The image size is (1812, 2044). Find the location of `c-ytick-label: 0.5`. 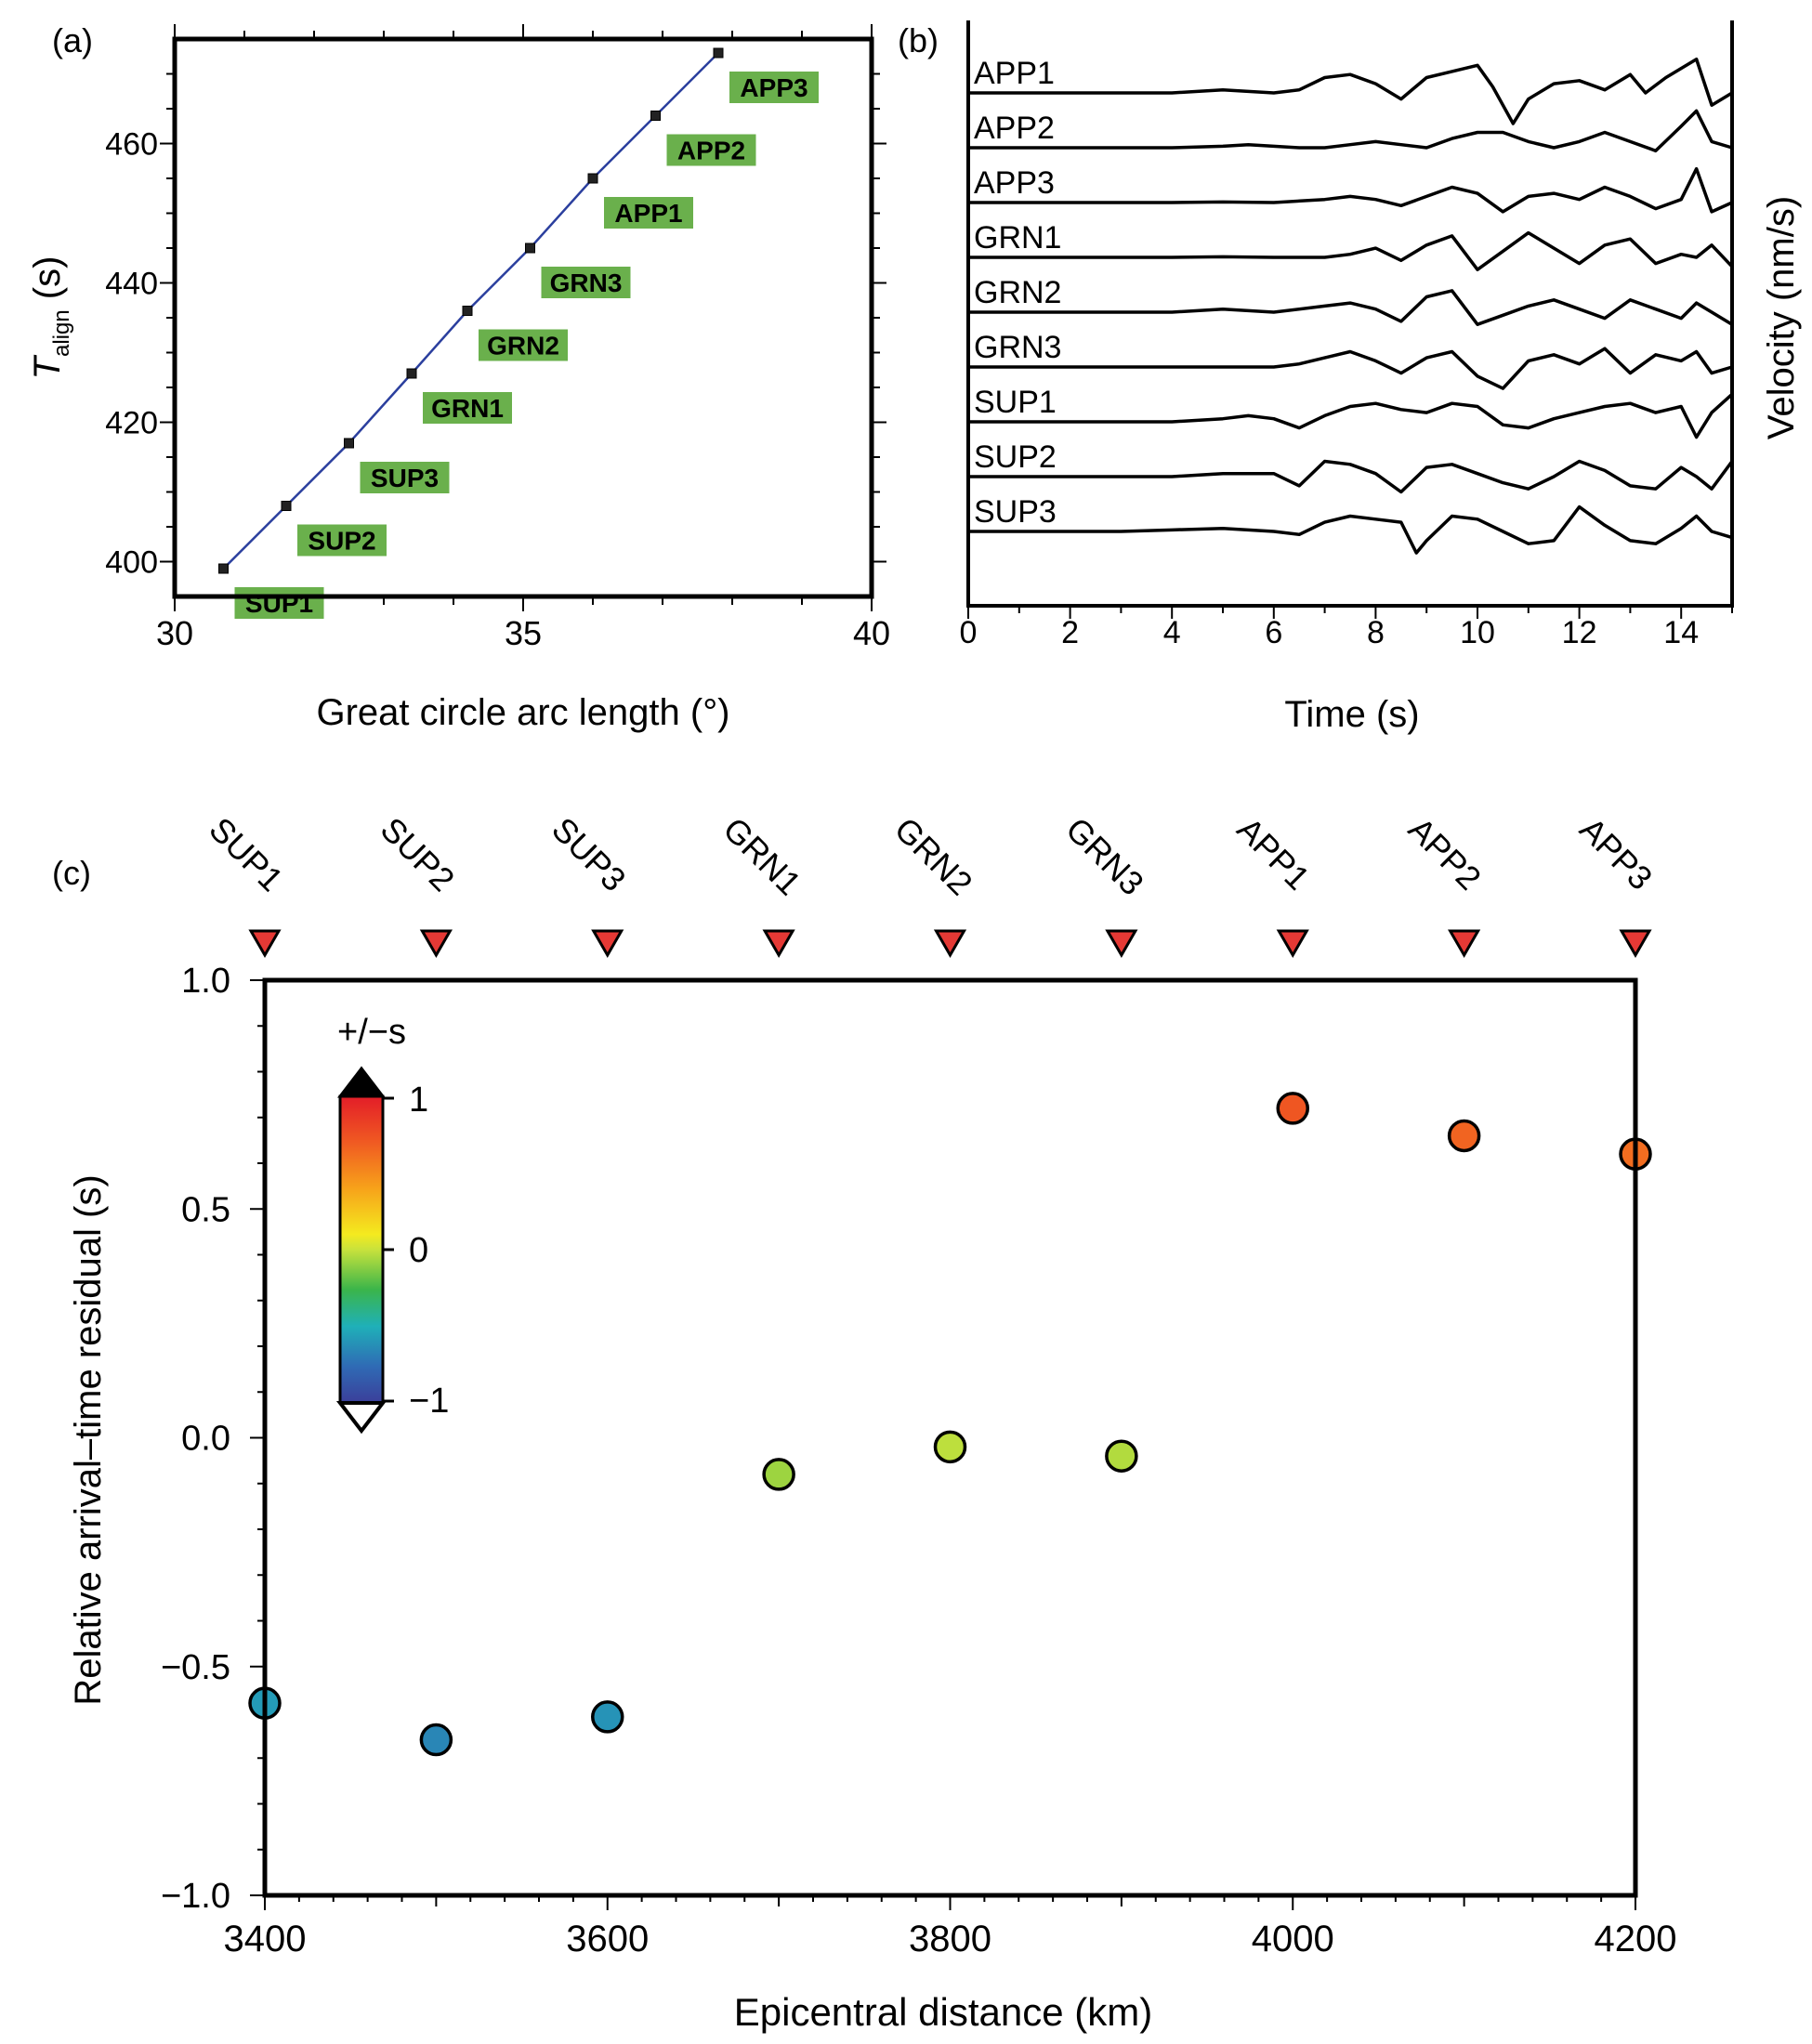

c-ytick-label: 0.5 is located at coordinates (205, 1209).